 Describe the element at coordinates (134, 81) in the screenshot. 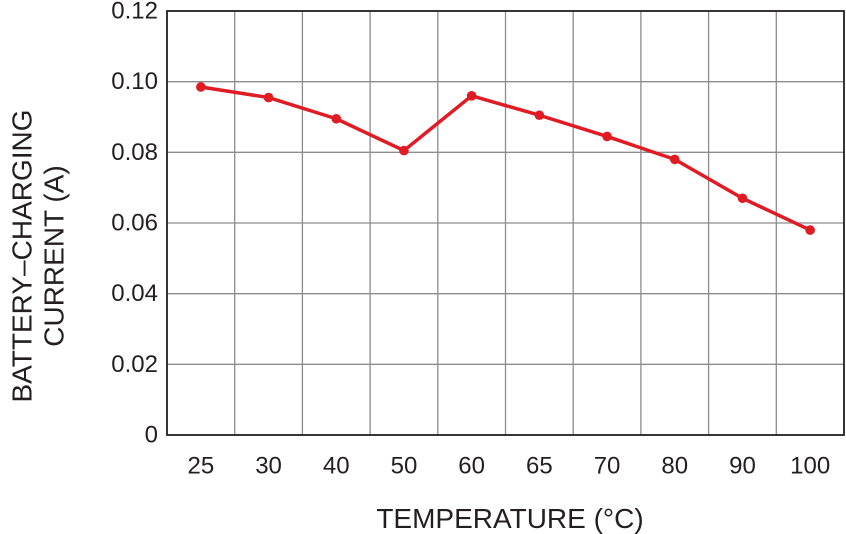

I see `y-tick-label: 0.10` at that location.